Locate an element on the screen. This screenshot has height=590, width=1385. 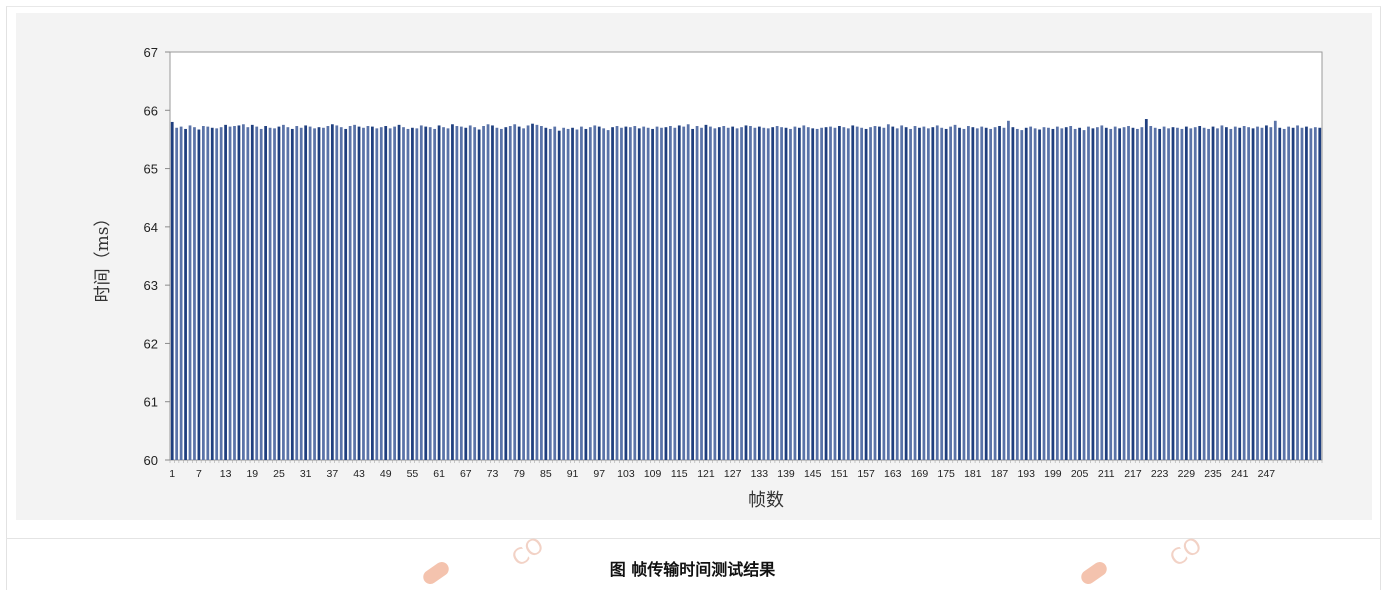
y-tick-label: 62 is located at coordinates (151, 343).